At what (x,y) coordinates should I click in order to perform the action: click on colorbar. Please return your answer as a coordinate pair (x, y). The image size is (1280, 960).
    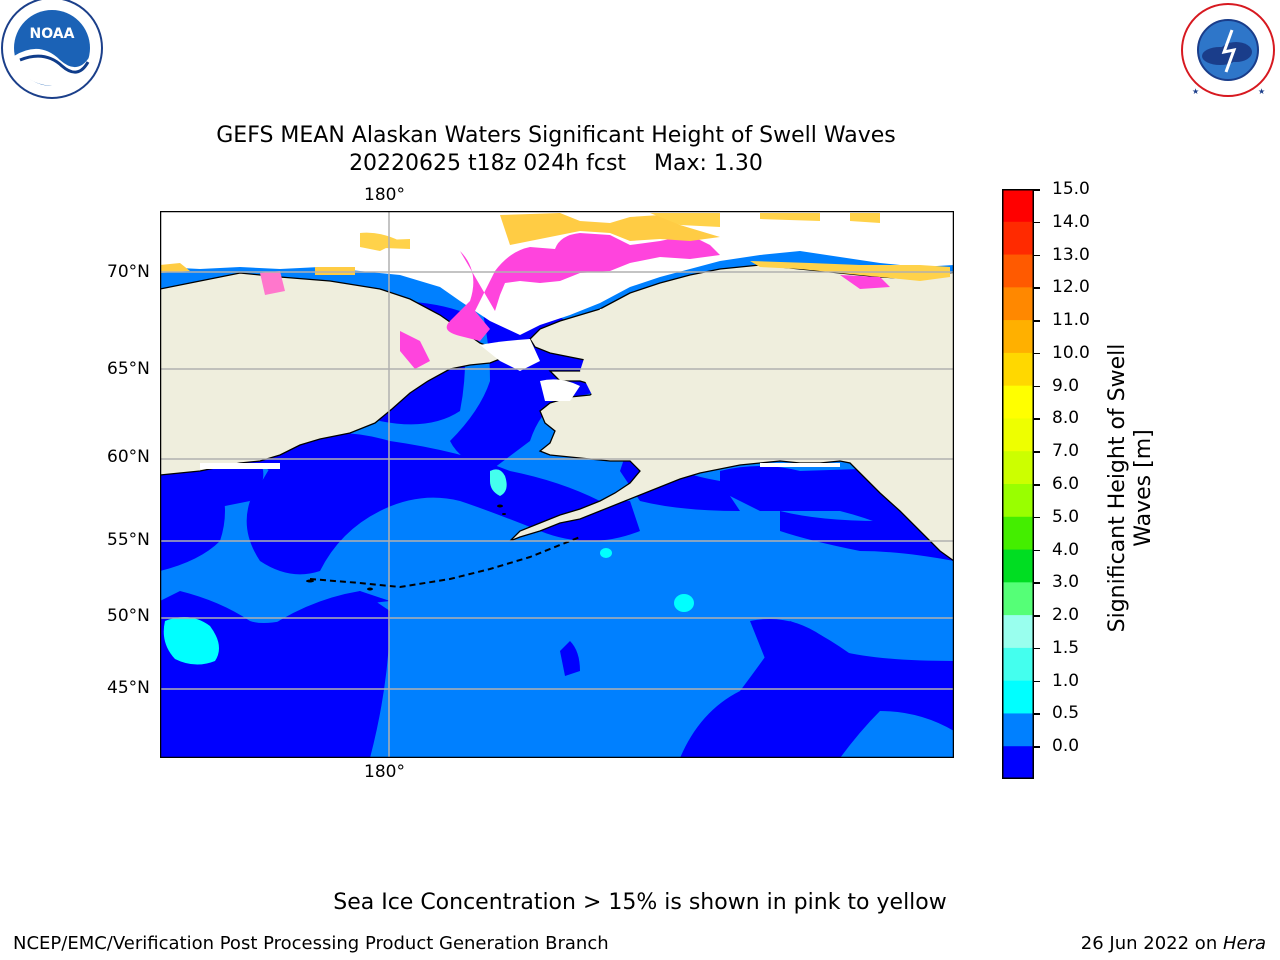
    Looking at the image, I should click on (1018, 484).